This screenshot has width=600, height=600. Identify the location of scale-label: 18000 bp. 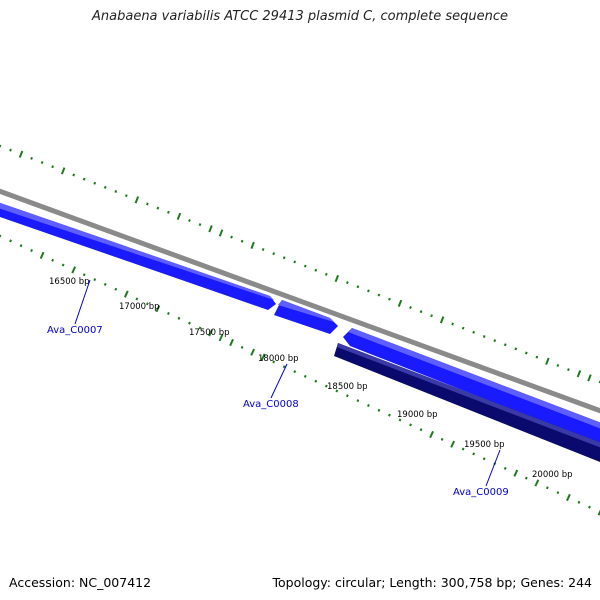
(278, 359).